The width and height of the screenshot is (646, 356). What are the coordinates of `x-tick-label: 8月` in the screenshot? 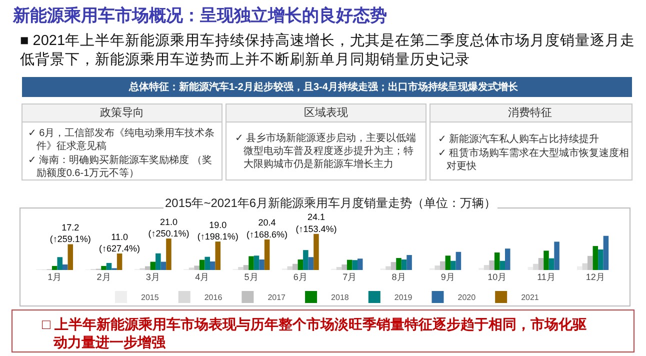 It's located at (399, 277).